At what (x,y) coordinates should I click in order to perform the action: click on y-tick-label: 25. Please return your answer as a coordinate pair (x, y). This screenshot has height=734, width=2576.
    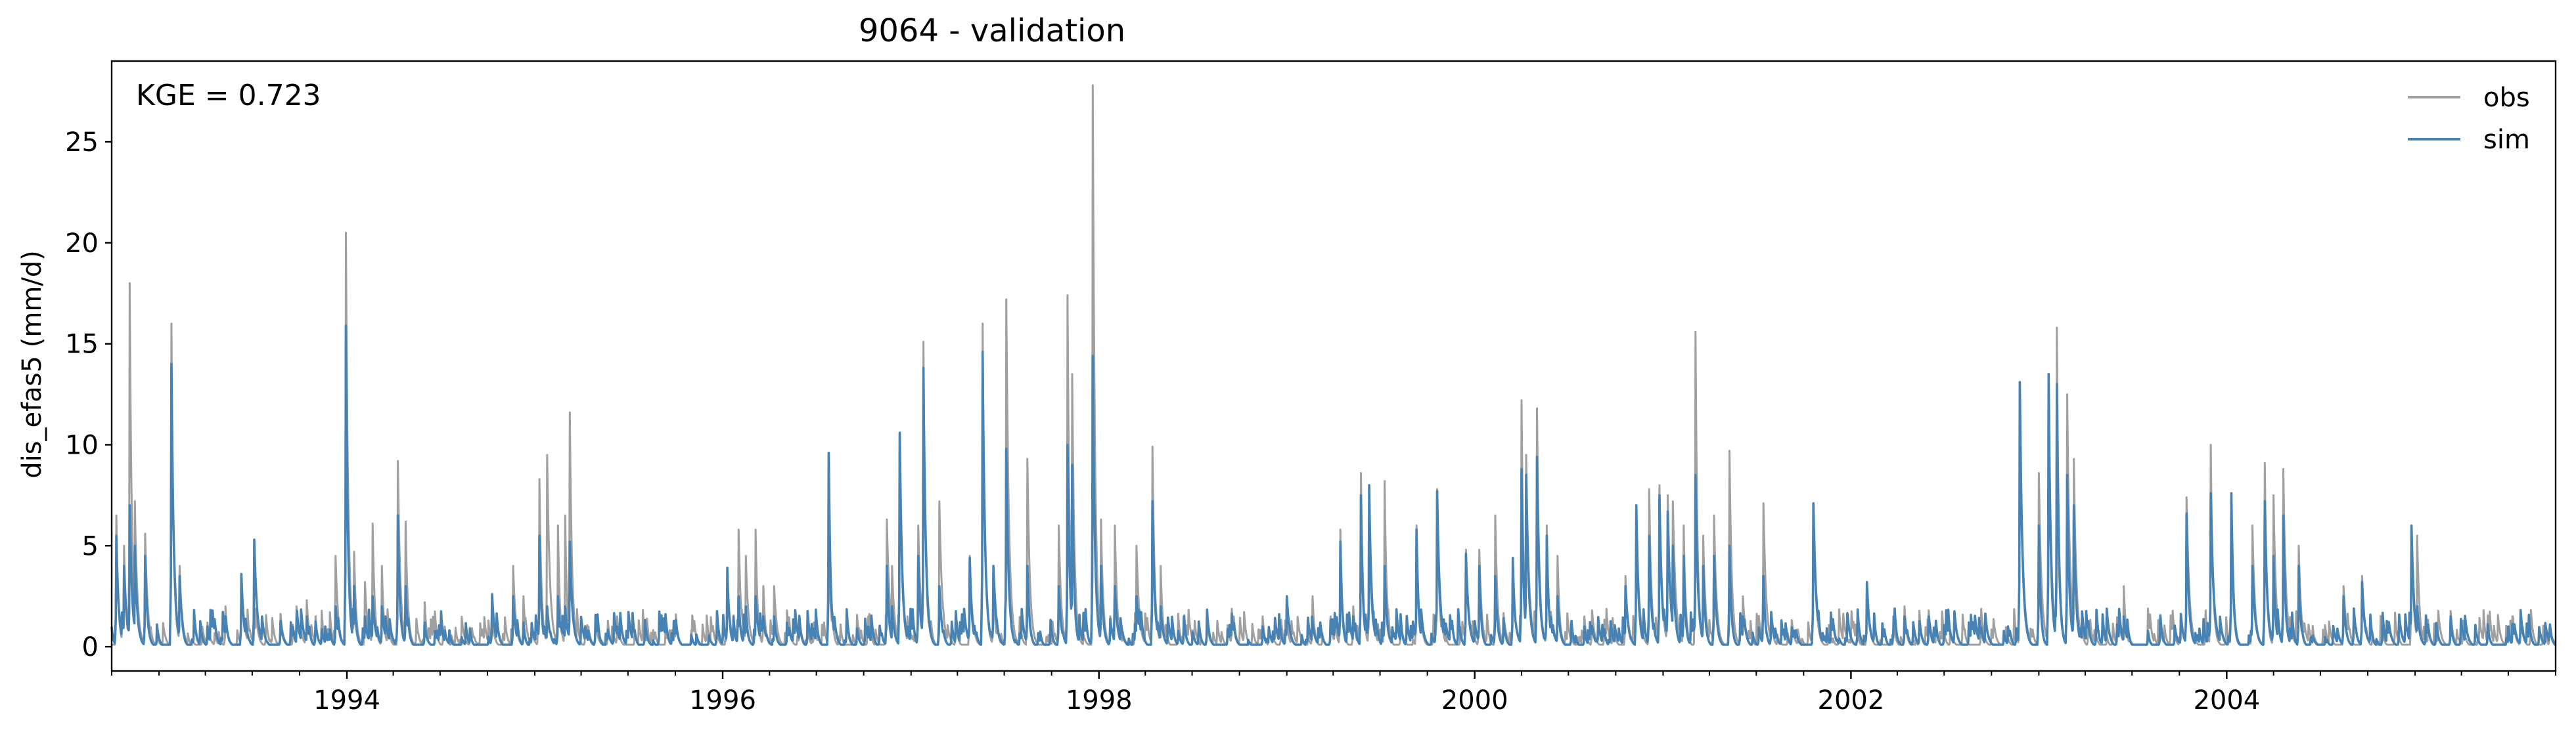
    Looking at the image, I should click on (82, 142).